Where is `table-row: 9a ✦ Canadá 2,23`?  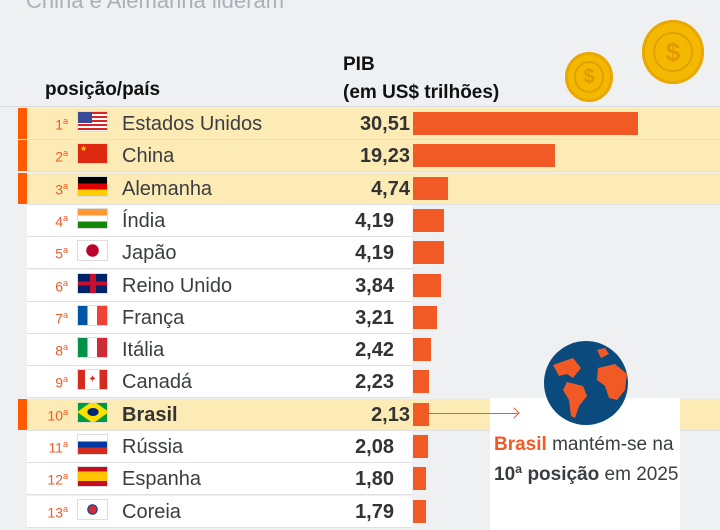 table-row: 9a ✦ Canadá 2,23 is located at coordinates (219, 382).